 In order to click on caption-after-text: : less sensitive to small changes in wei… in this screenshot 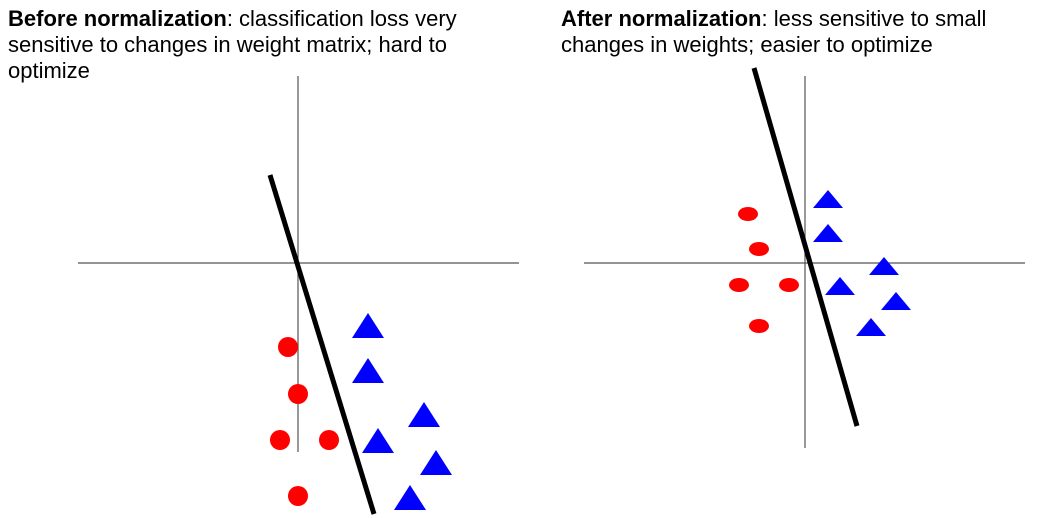, I will do `click(774, 31)`.